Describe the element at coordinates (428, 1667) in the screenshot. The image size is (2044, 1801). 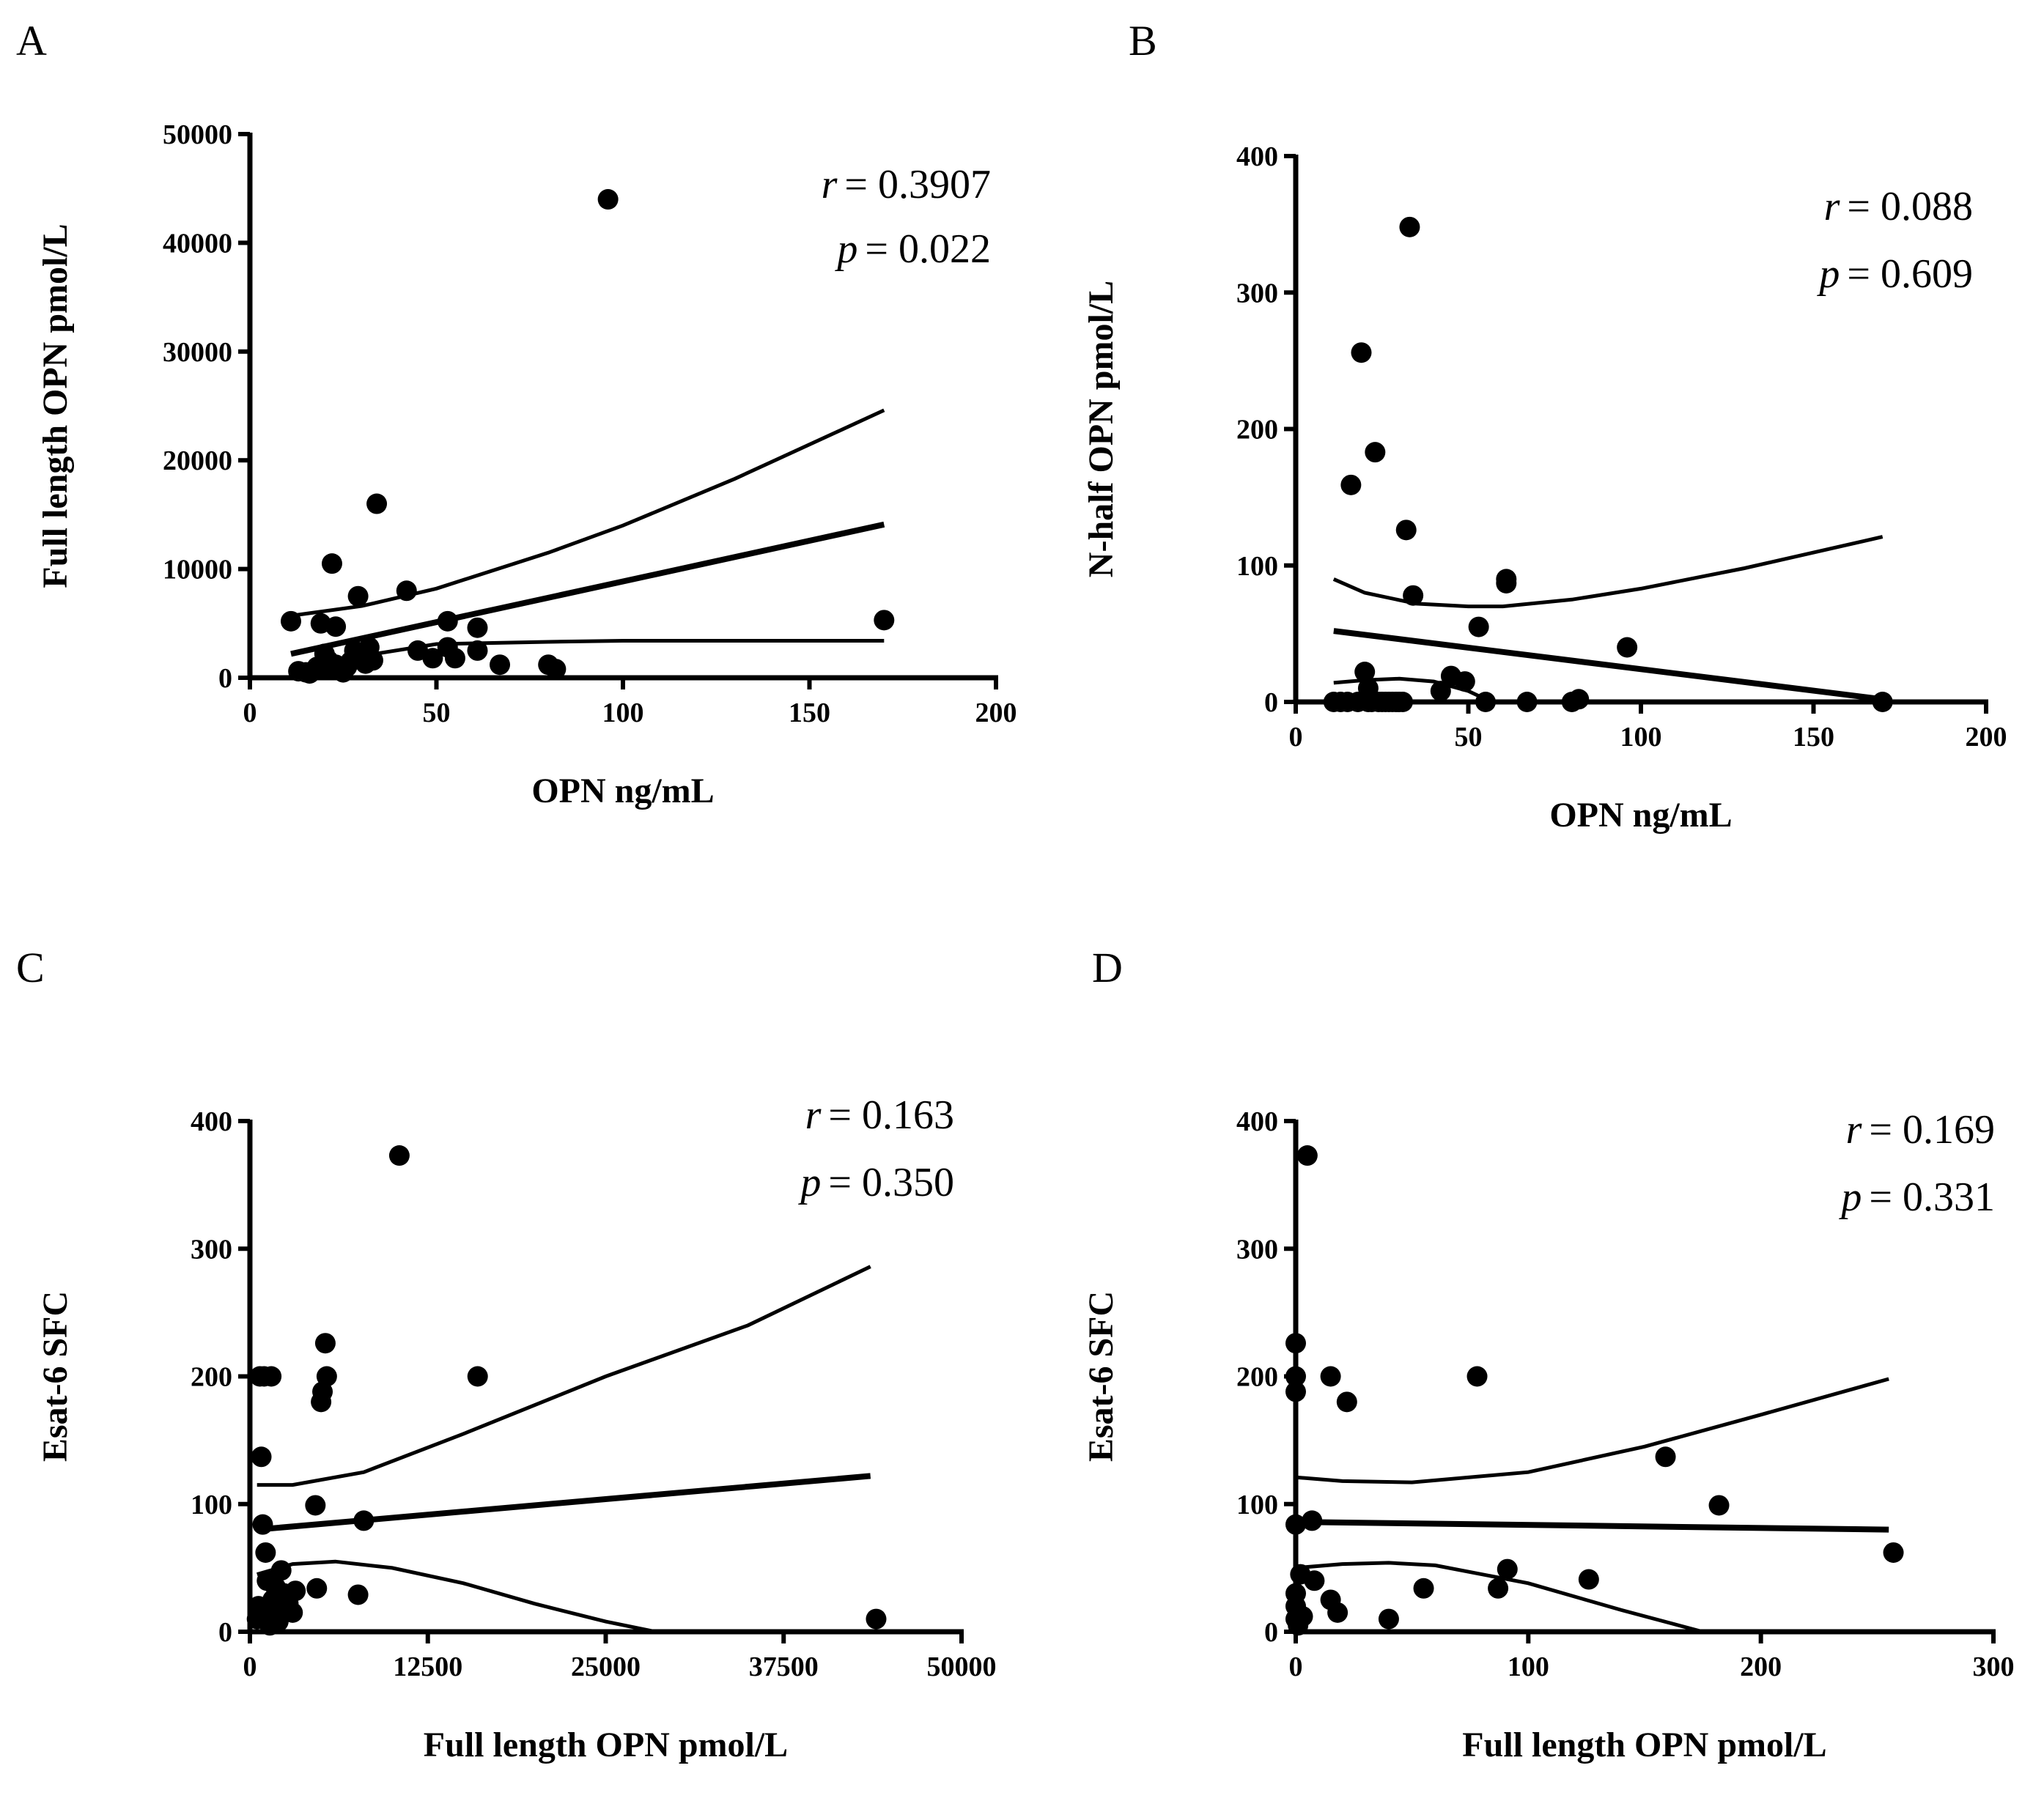
I see `x-tick-label: 12500` at that location.